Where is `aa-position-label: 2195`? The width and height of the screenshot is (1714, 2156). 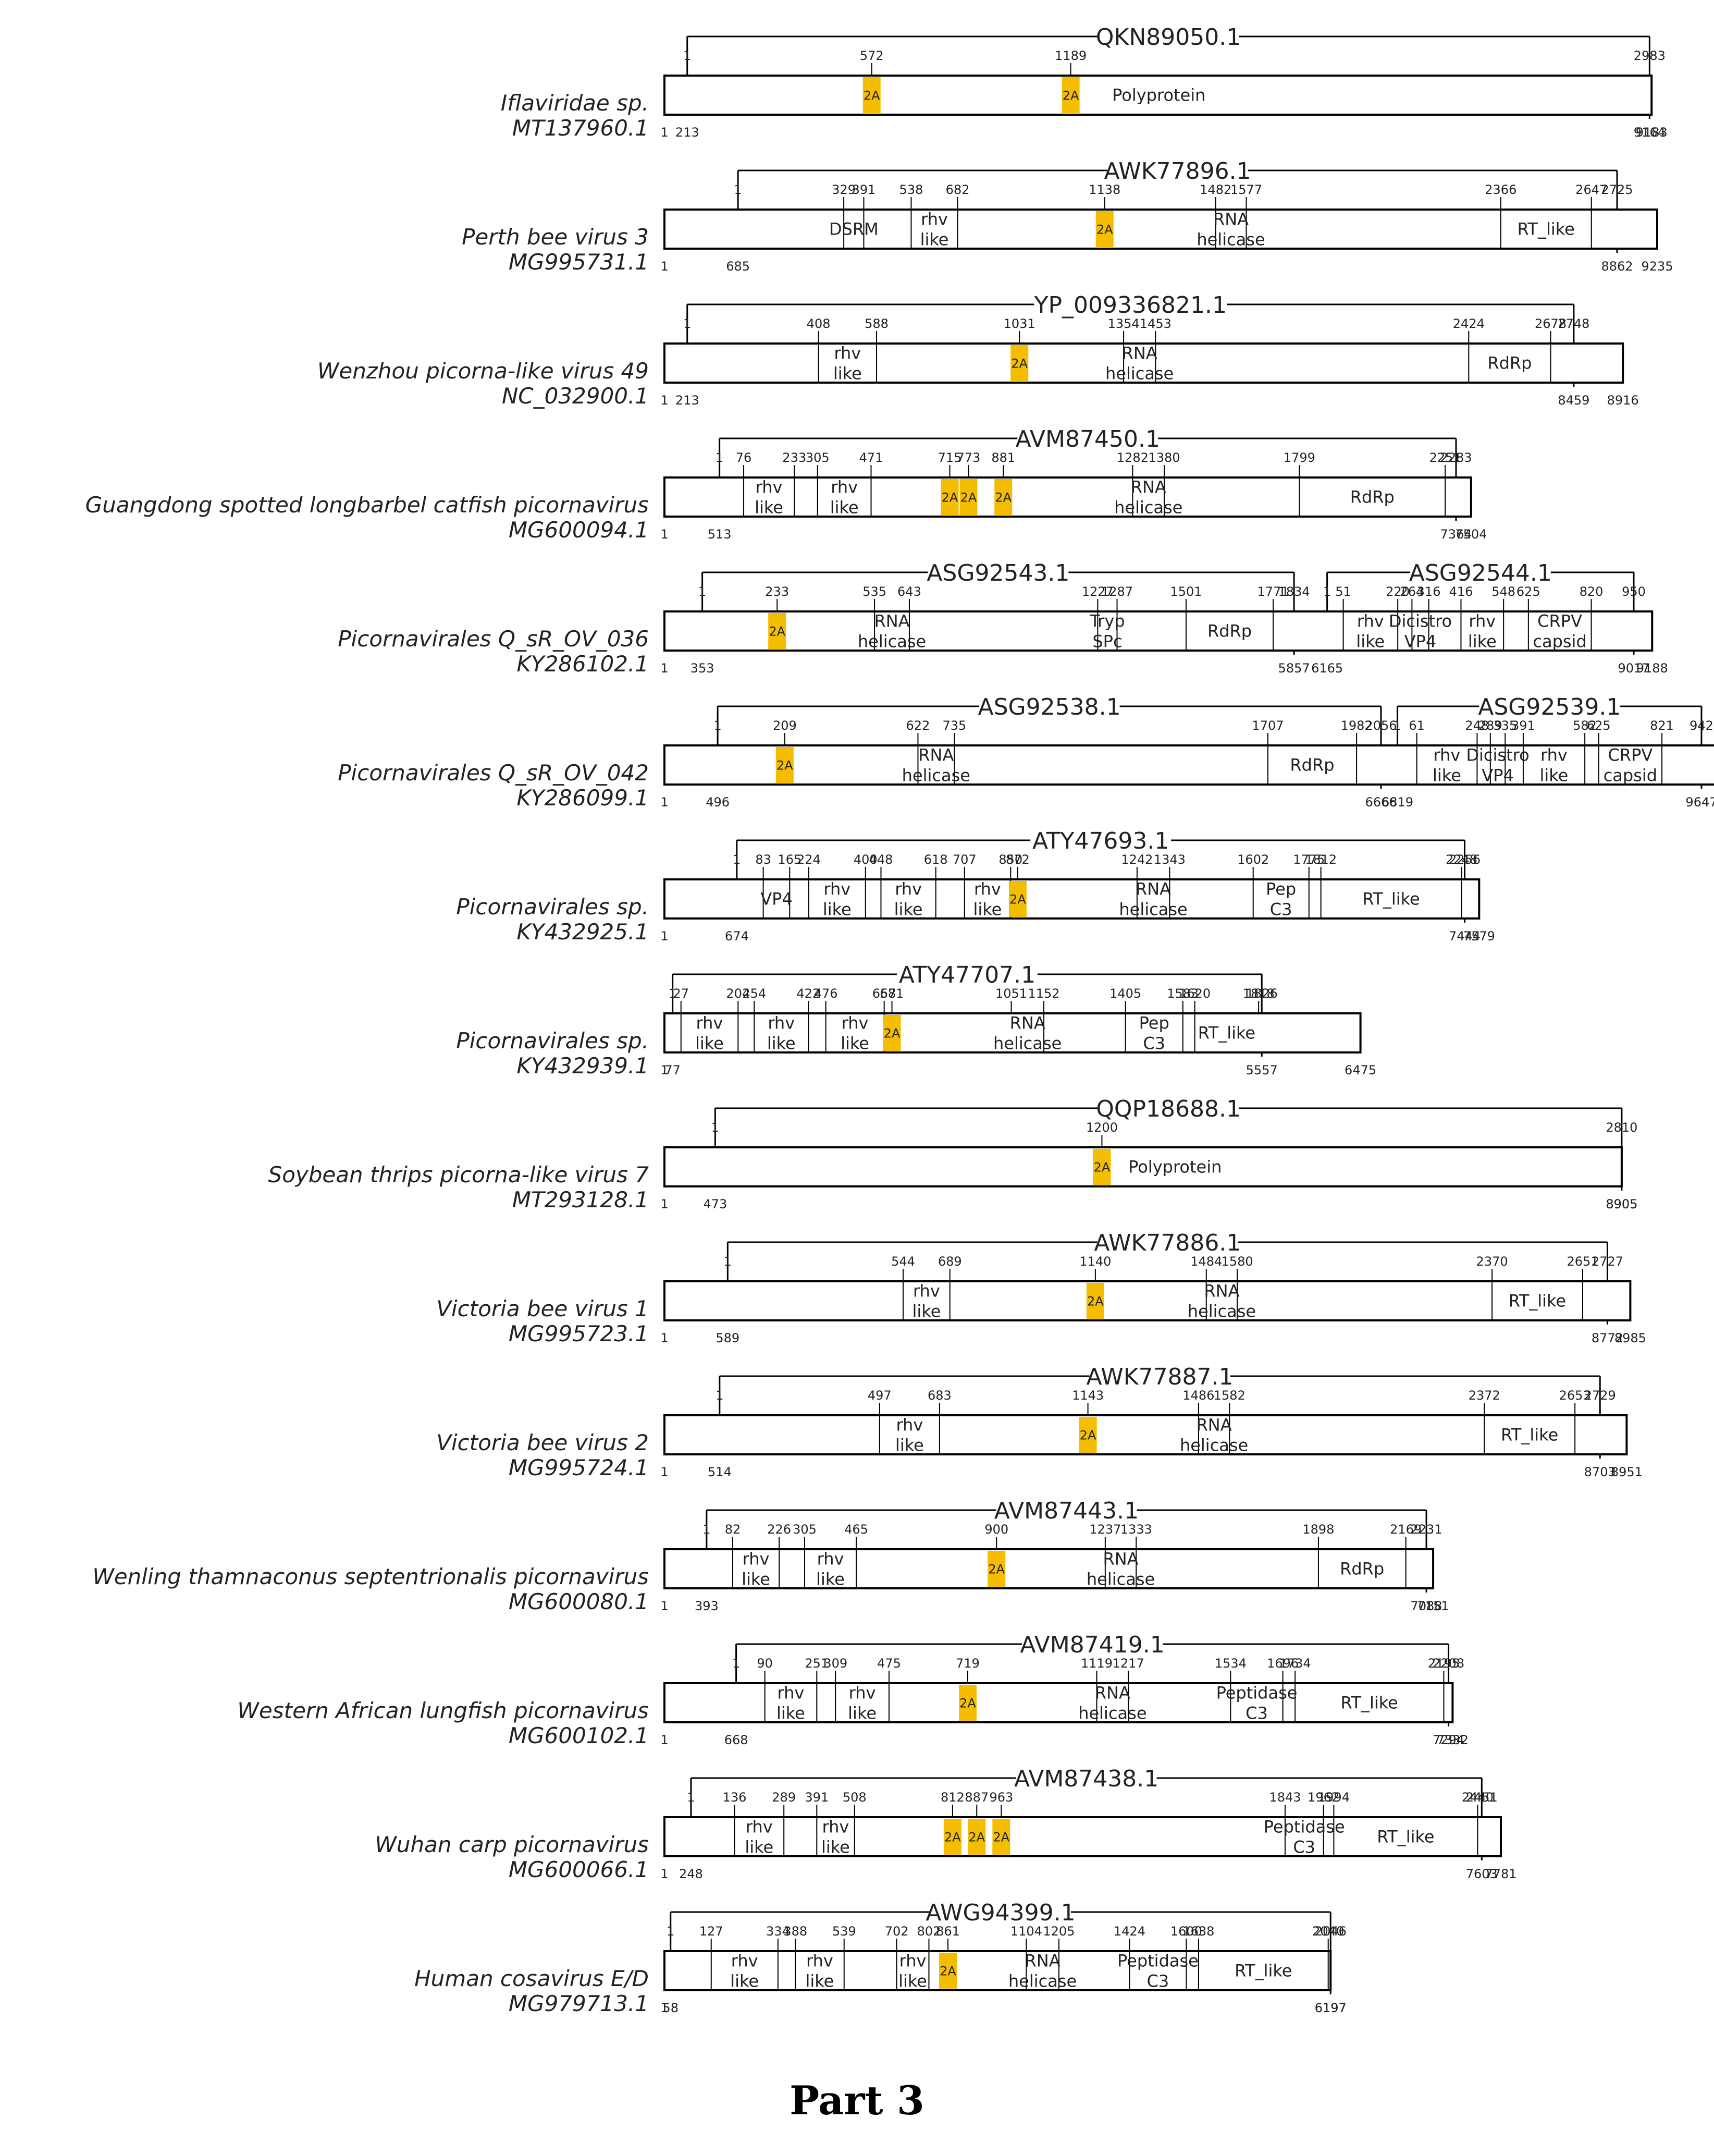 aa-position-label: 2195 is located at coordinates (1444, 1663).